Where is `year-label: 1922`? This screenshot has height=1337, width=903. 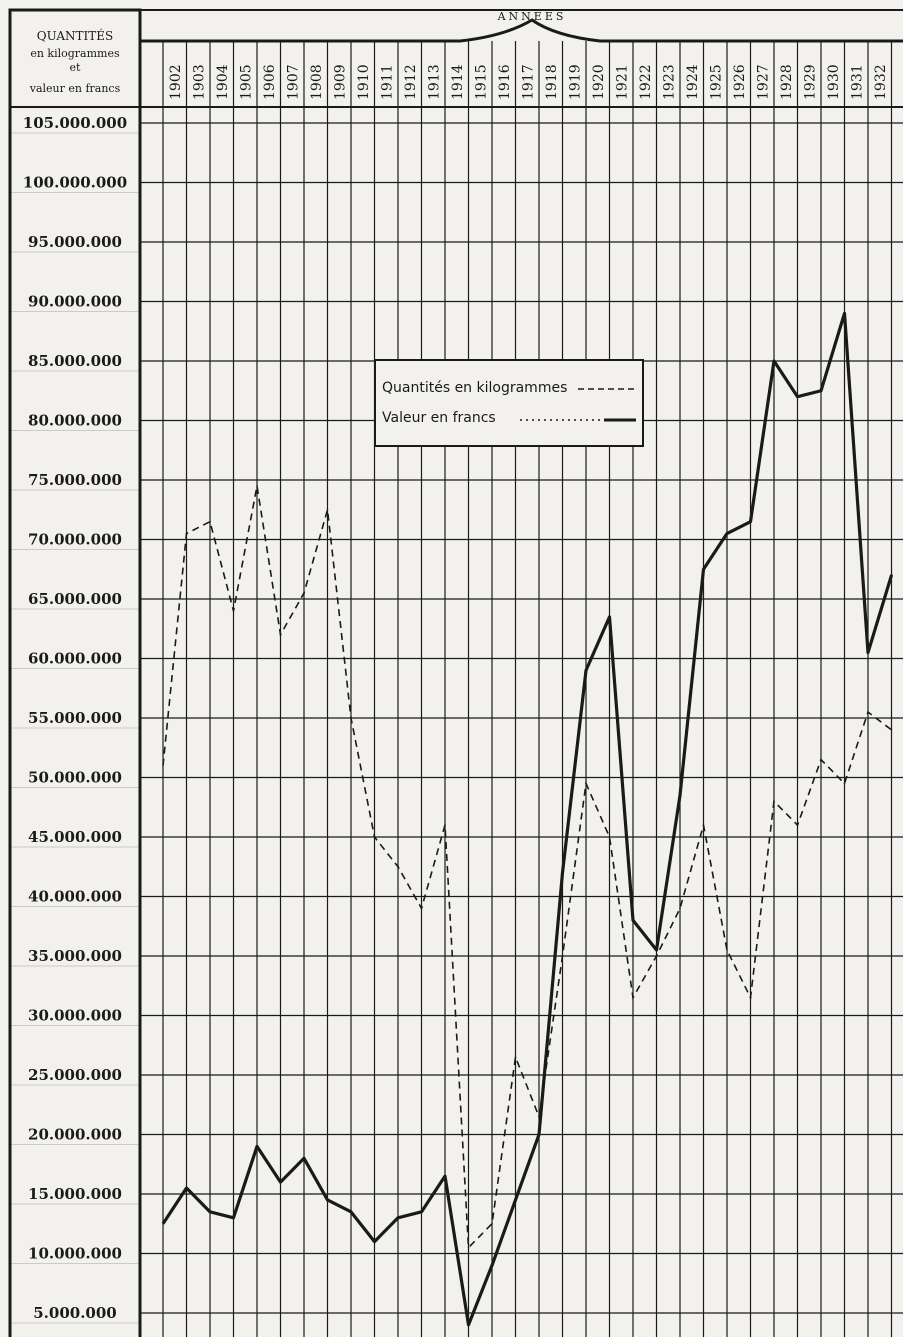 year-label: 1922 is located at coordinates (646, 82).